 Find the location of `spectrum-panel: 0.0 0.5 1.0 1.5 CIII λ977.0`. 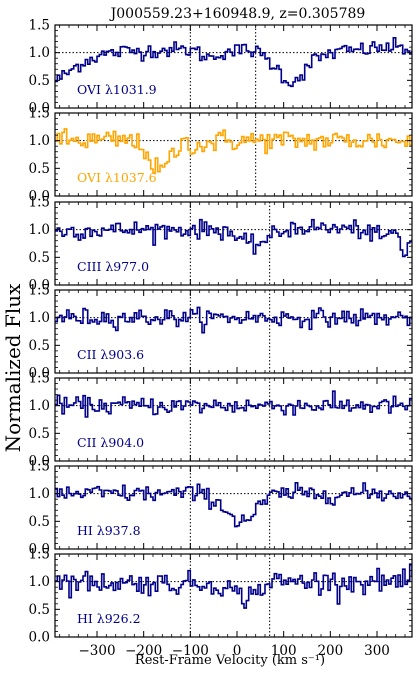

spectrum-panel: 0.0 0.5 1.0 1.5 CIII λ977.0 is located at coordinates (221, 244).